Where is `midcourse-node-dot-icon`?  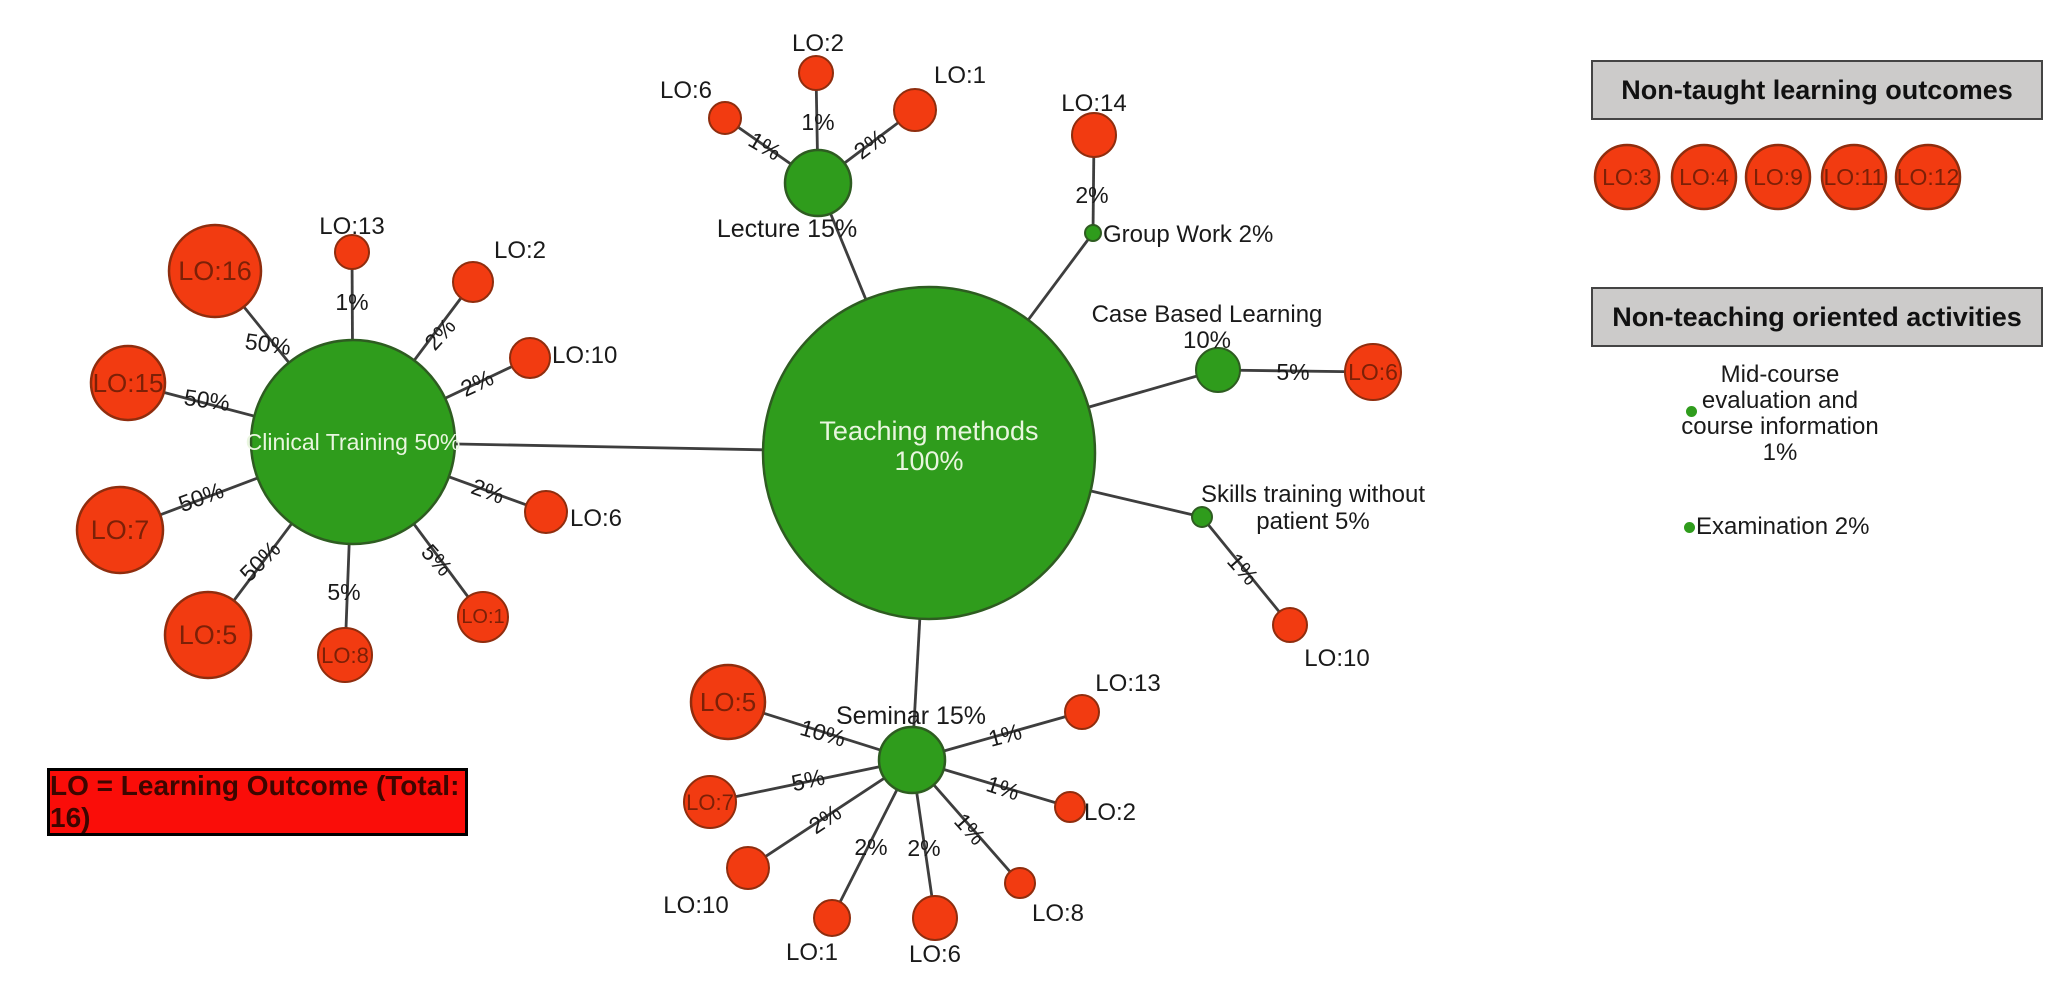 midcourse-node-dot-icon is located at coordinates (1691, 411).